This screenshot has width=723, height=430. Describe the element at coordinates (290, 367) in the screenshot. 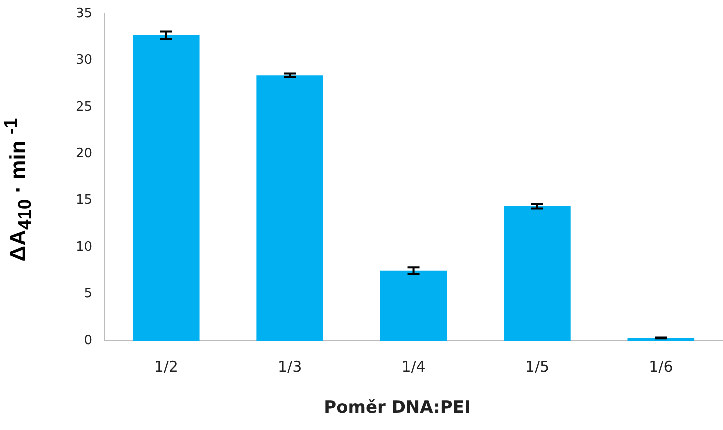

I see `x-tick-label: 1/3` at that location.